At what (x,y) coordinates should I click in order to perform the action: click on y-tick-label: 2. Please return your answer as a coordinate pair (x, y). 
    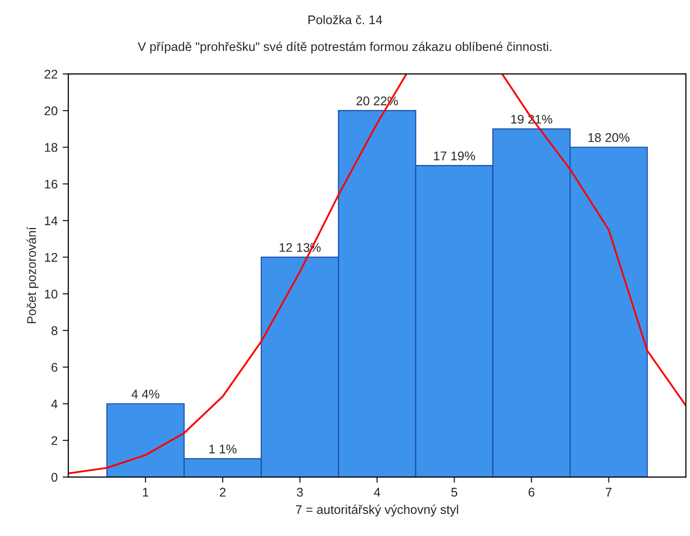
    Looking at the image, I should click on (55, 440).